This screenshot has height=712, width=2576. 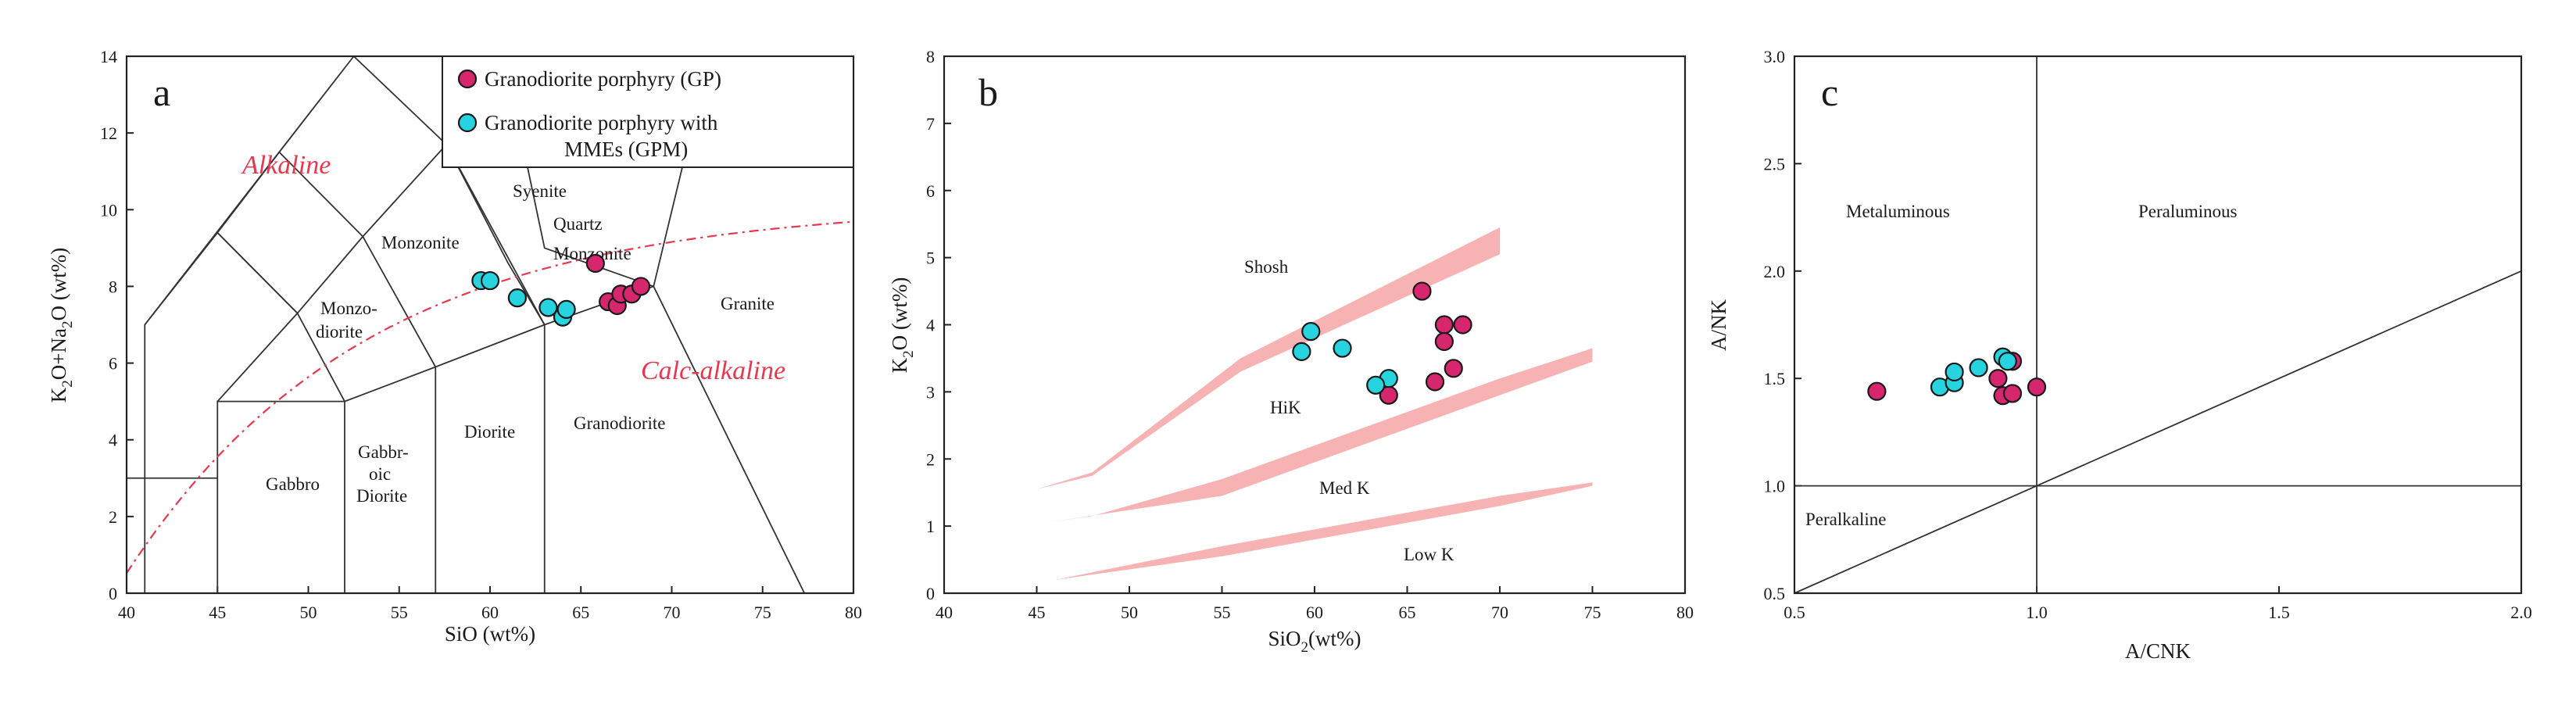 What do you see at coordinates (713, 371) in the screenshot?
I see `calc-alkaline-label: Calc-alkaline` at bounding box center [713, 371].